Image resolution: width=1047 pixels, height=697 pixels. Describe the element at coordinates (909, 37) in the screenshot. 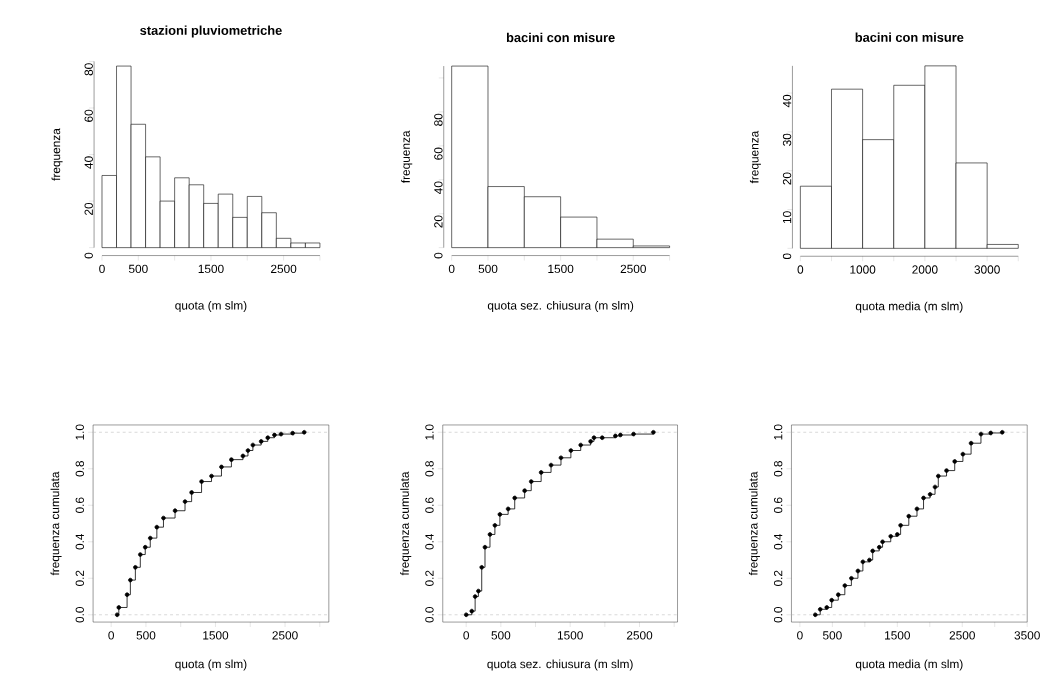

I see `chart-title: bacini con misure` at that location.